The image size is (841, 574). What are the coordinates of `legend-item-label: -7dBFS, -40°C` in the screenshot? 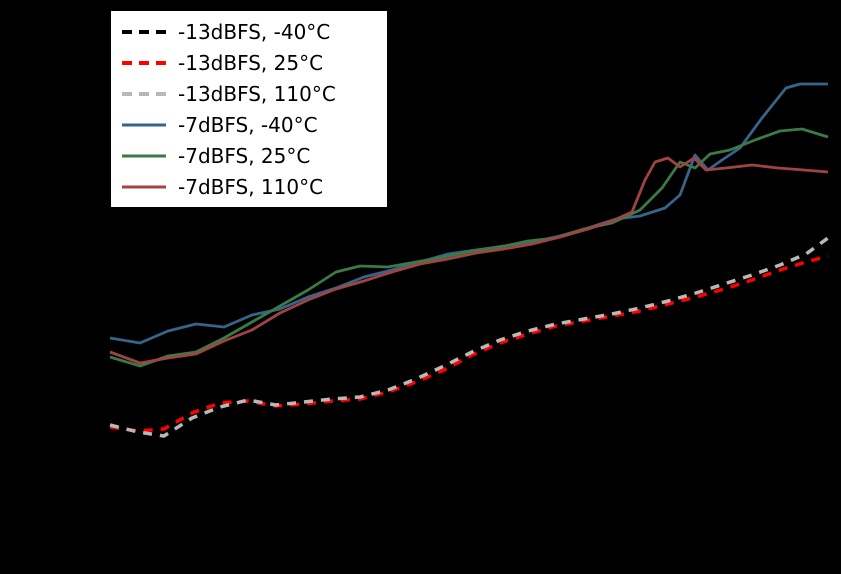 It's located at (248, 124).